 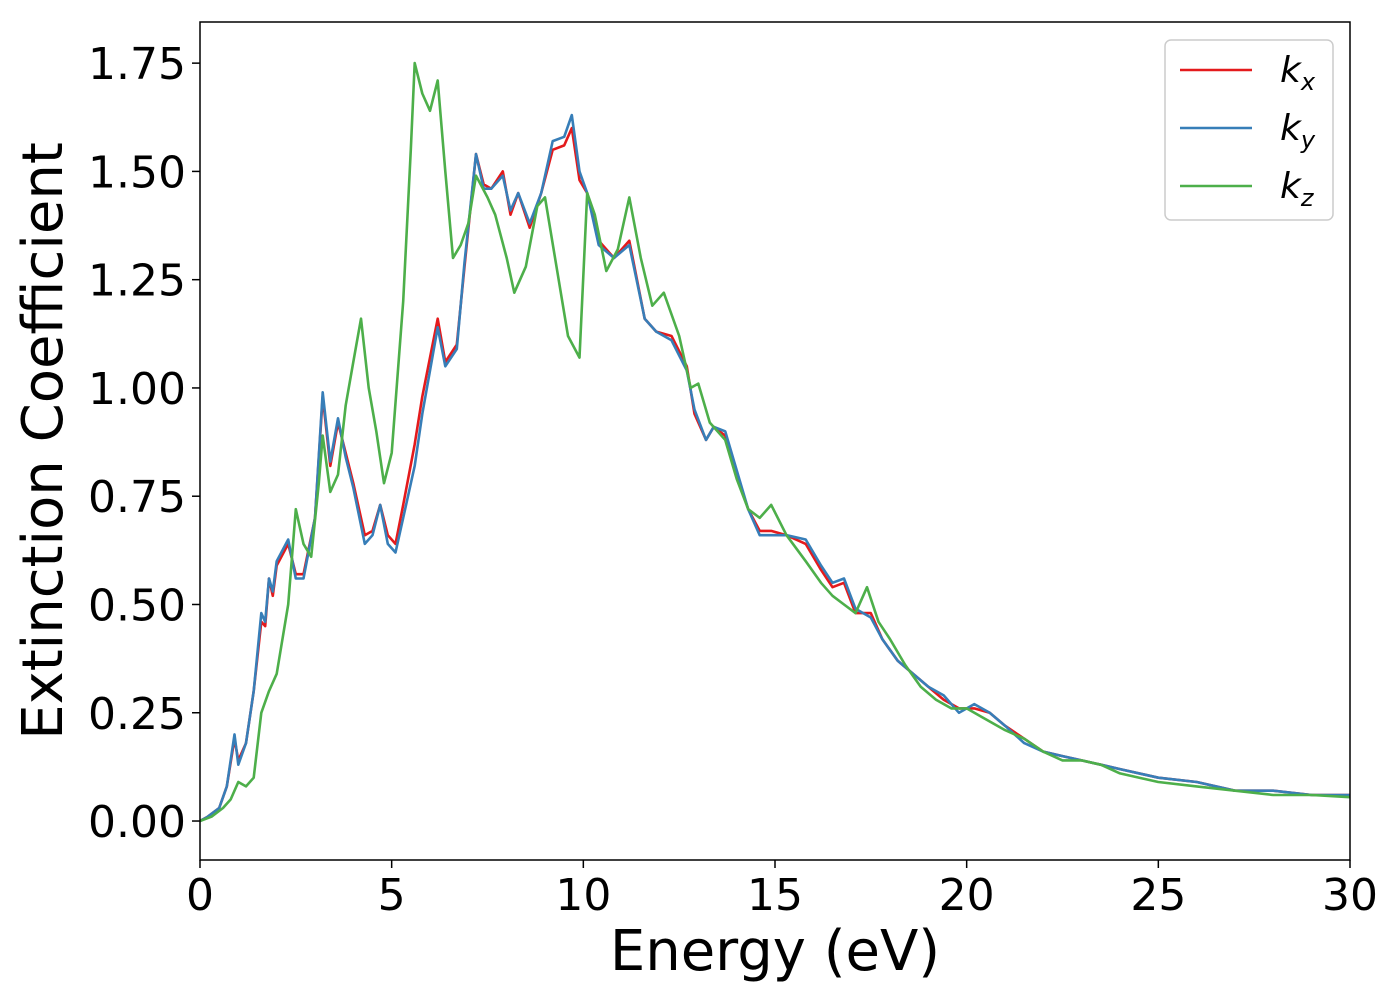 I want to click on legend-label-z: kz, so click(x=1297, y=189).